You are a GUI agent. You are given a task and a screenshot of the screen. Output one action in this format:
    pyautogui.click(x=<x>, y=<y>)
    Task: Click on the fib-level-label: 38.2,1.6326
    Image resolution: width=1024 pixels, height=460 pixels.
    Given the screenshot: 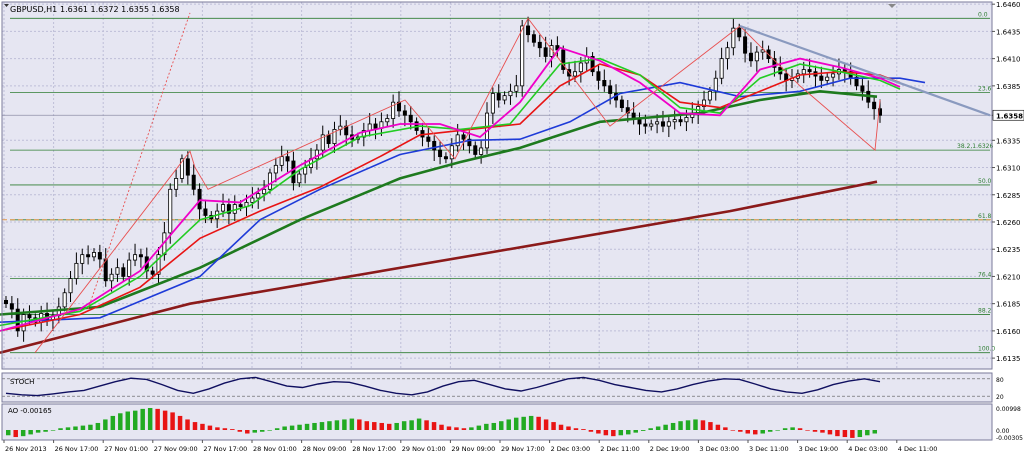 What is the action you would take?
    pyautogui.click(x=975, y=146)
    